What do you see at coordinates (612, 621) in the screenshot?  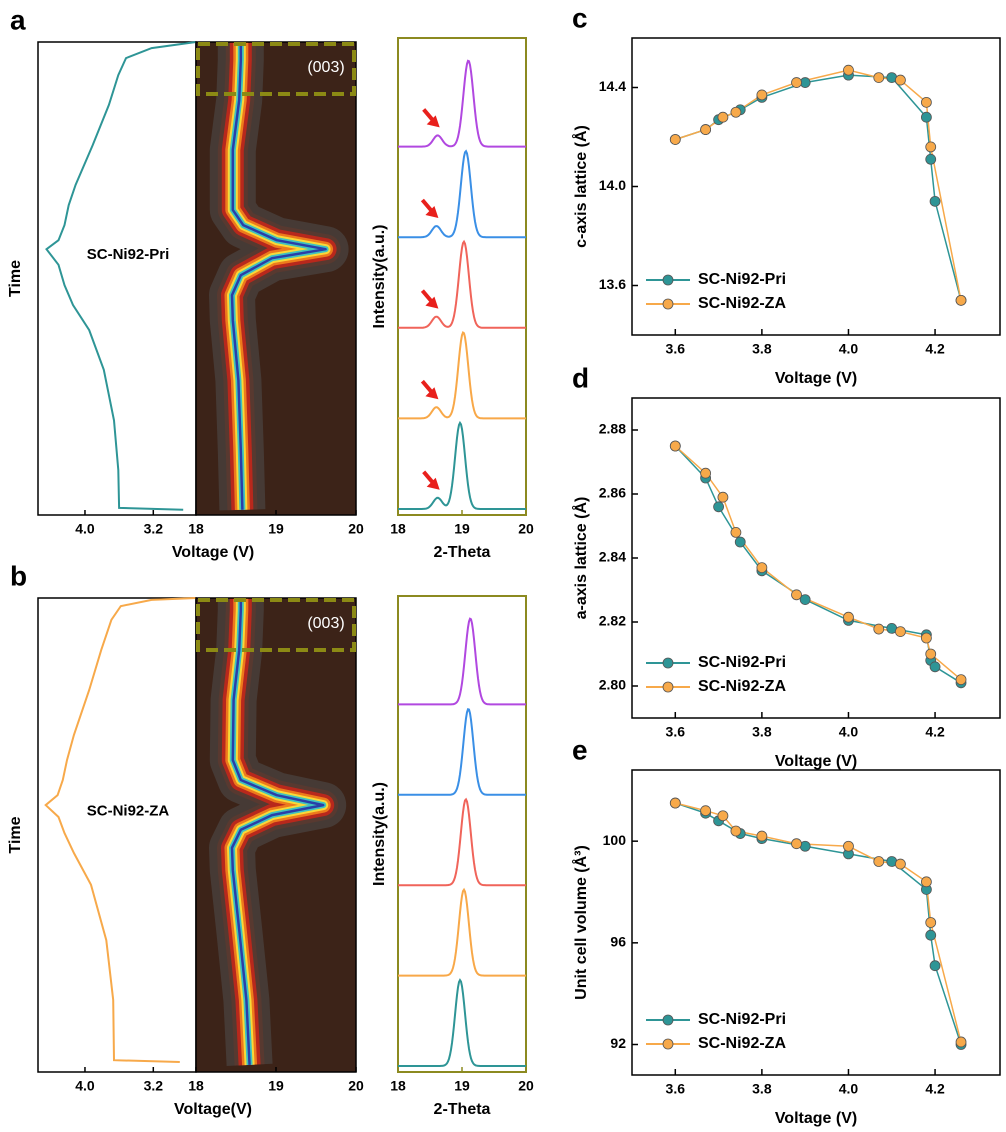 I see `y-tick-label: 2.82` at bounding box center [612, 621].